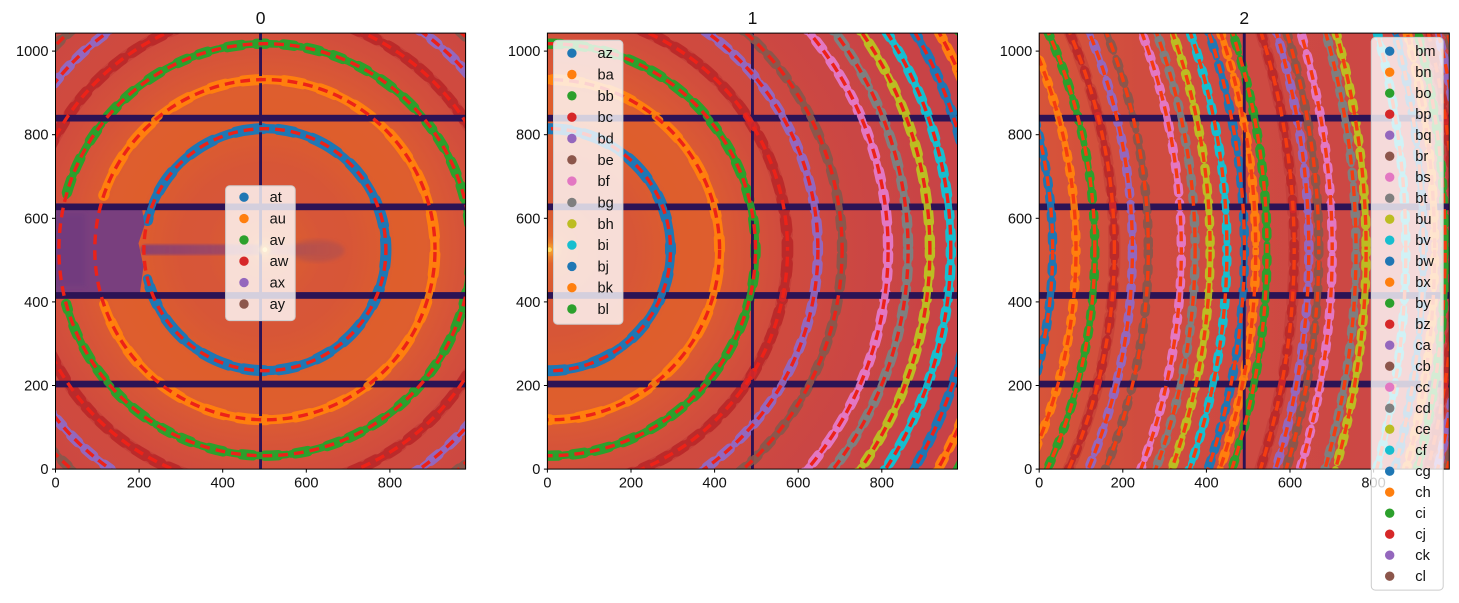 The width and height of the screenshot is (1459, 603). What do you see at coordinates (603, 310) in the screenshot?
I see `svg-text: bl` at bounding box center [603, 310].